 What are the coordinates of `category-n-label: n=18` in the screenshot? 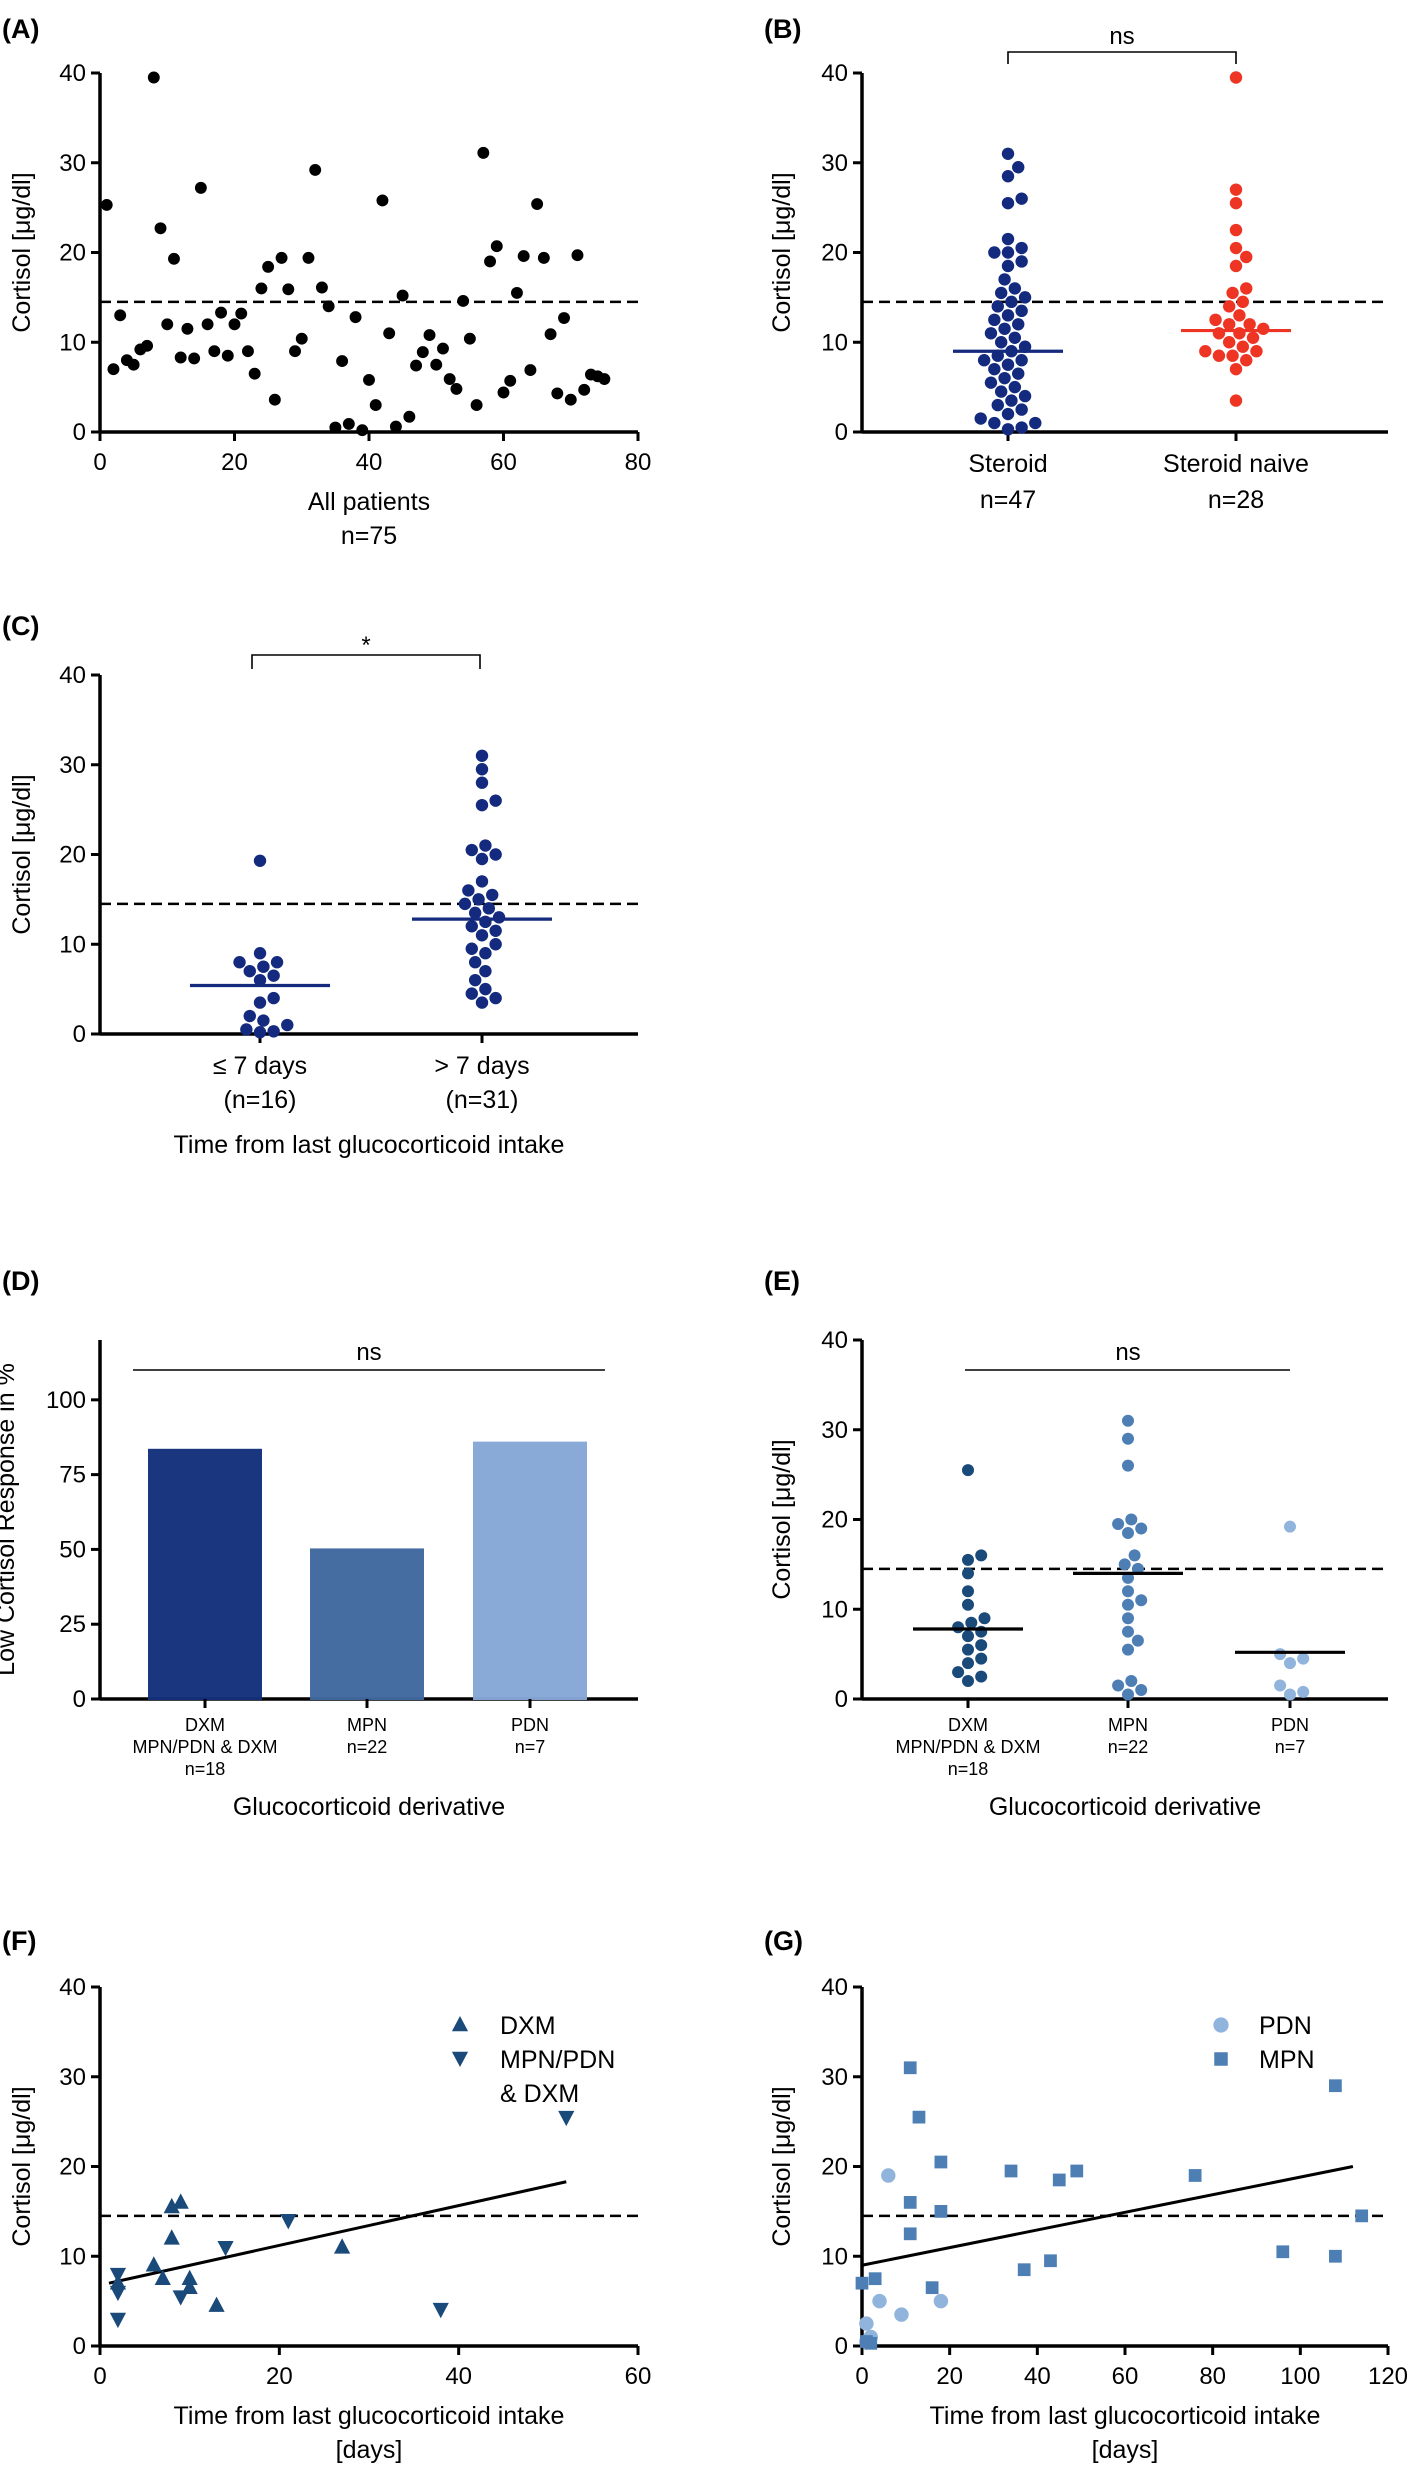 It's located at (968, 1769).